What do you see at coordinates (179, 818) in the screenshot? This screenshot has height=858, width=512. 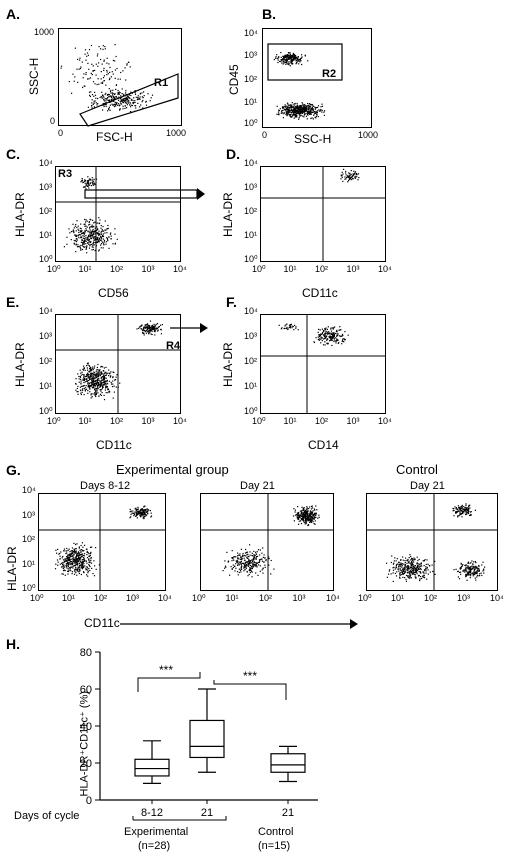 I see `experimental-bracket` at bounding box center [179, 818].